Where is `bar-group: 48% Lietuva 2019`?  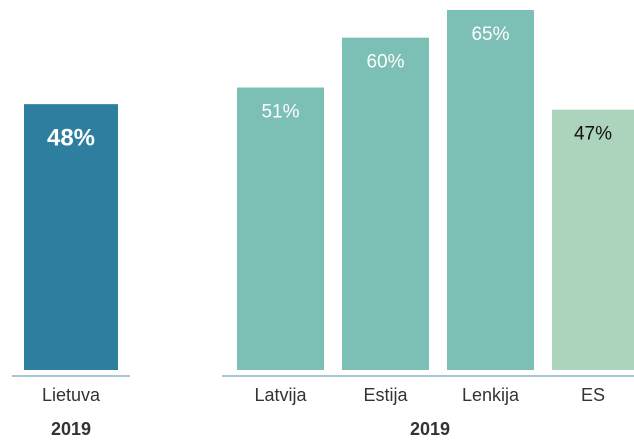
bar-group: 48% Lietuva 2019 is located at coordinates (71, 271).